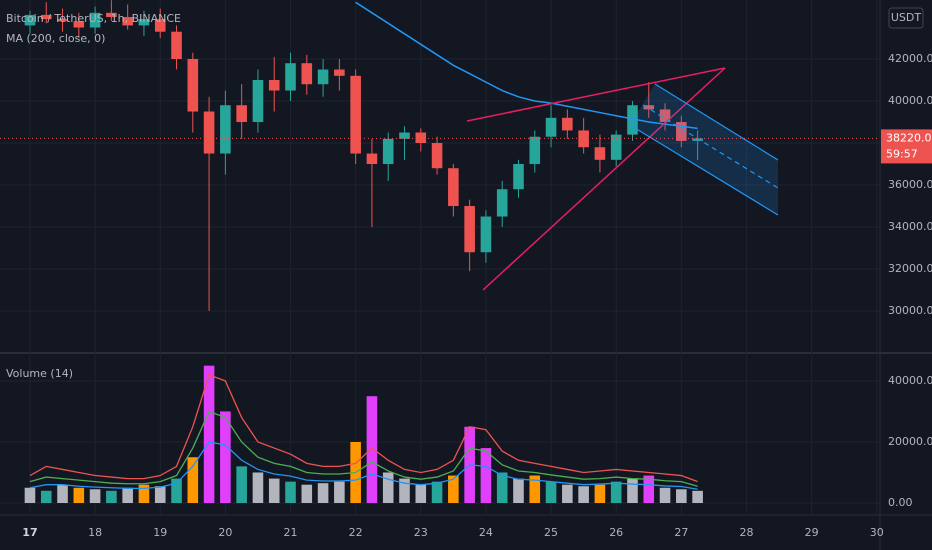 The image size is (932, 550). I want to click on x-tick-label: 27, so click(681, 532).